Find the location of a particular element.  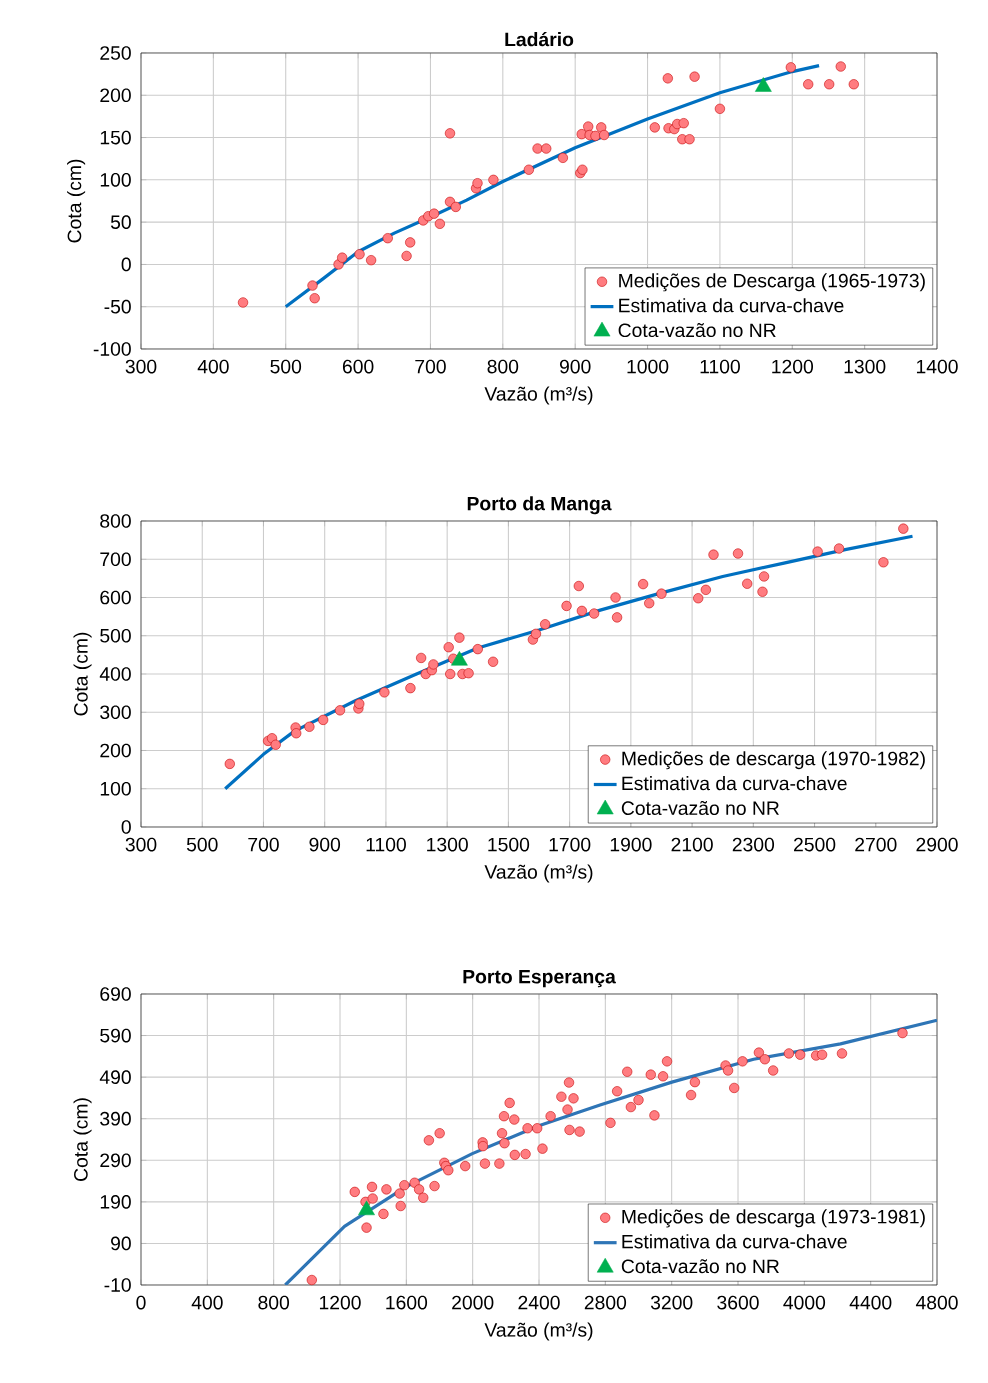

x-tick-label: 1600 is located at coordinates (407, 1302).